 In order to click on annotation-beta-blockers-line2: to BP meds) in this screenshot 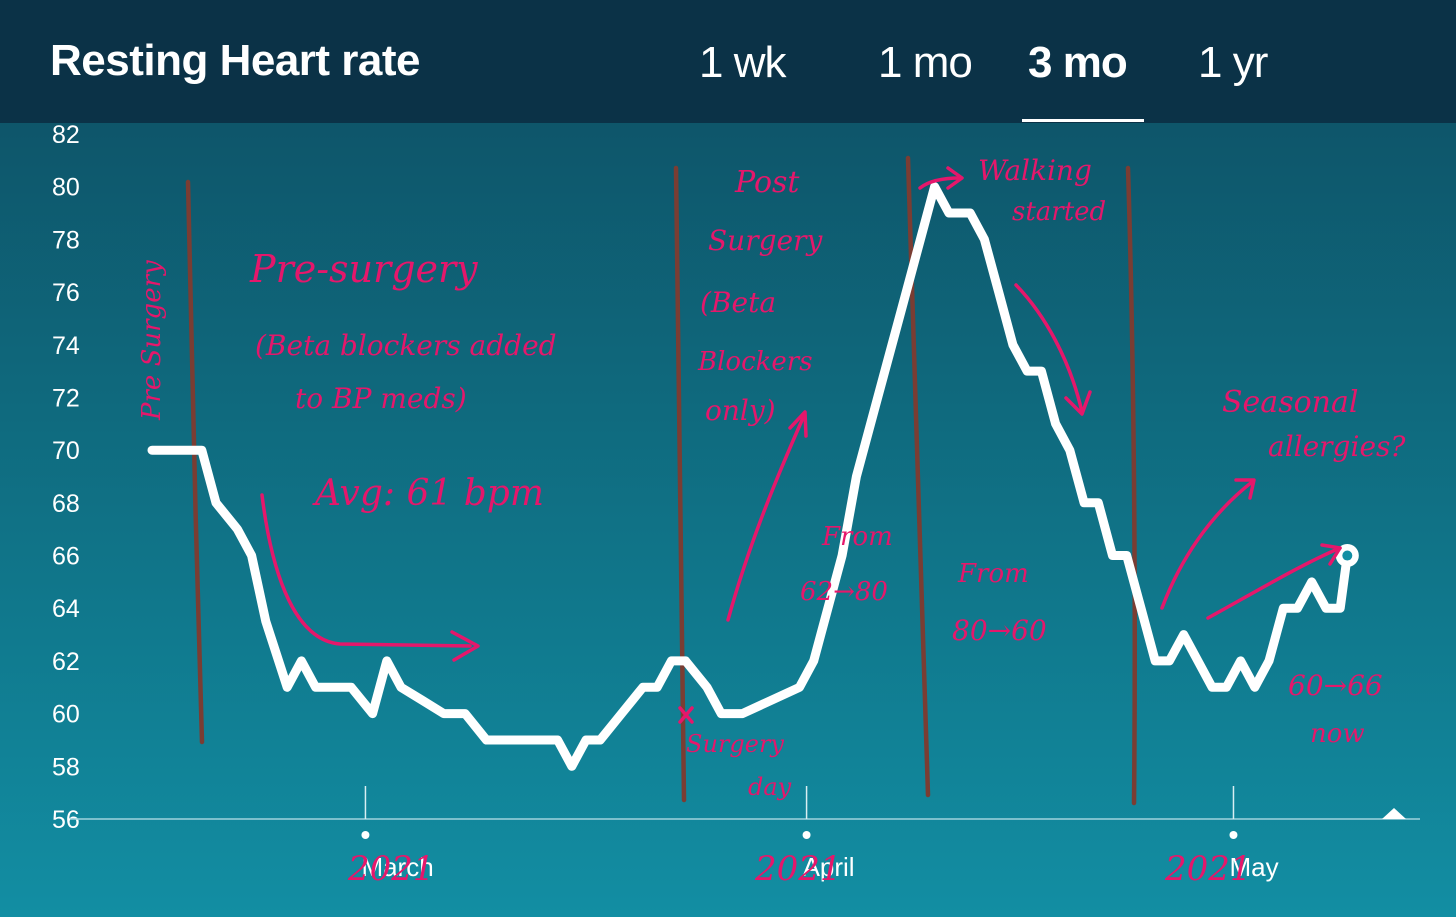, I will do `click(381, 398)`.